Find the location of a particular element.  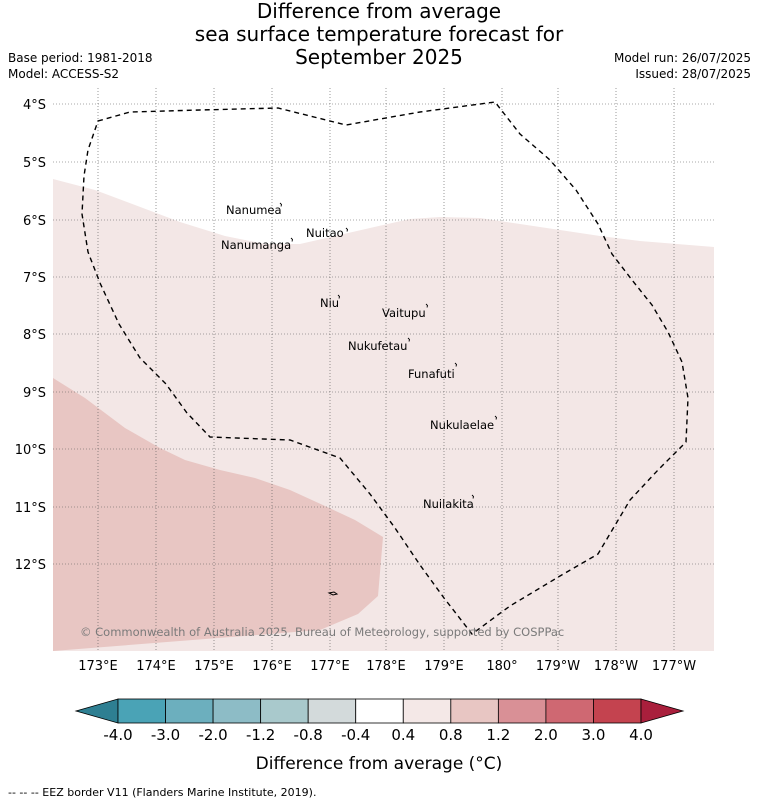

colorbar-tick-label: 2.0 is located at coordinates (546, 735).